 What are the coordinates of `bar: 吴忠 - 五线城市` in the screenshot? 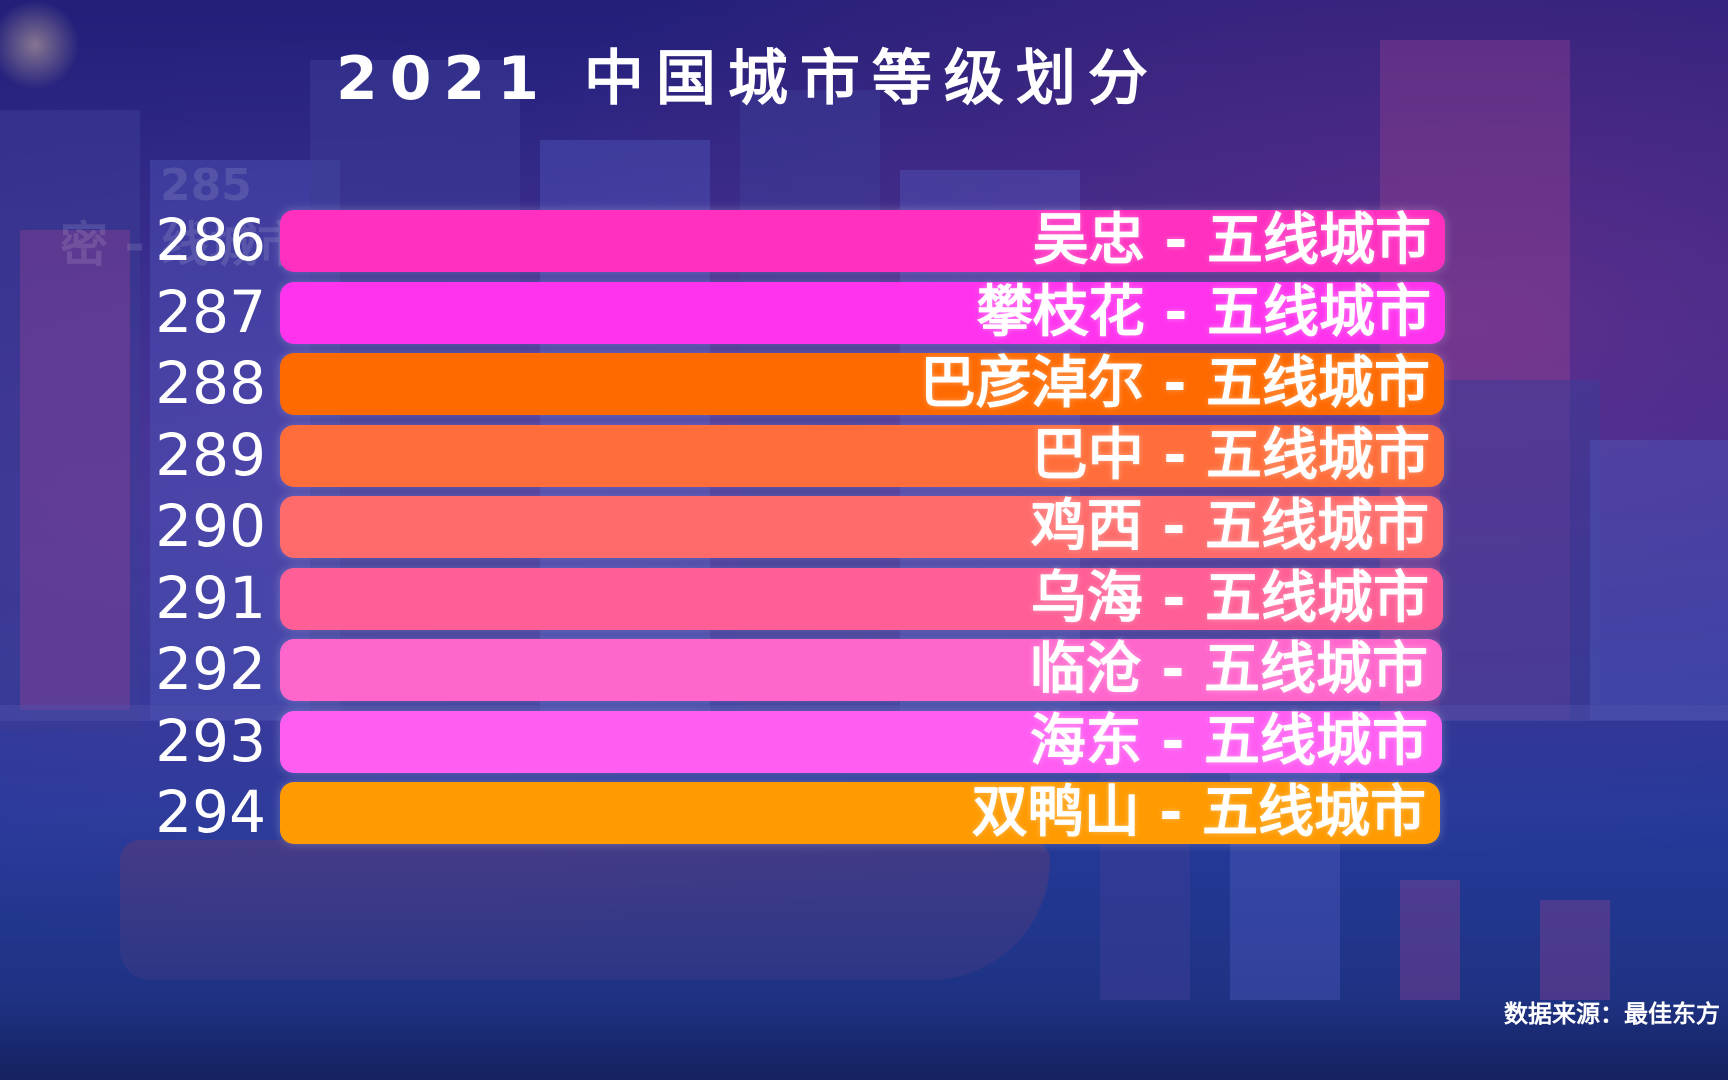 It's located at (862, 241).